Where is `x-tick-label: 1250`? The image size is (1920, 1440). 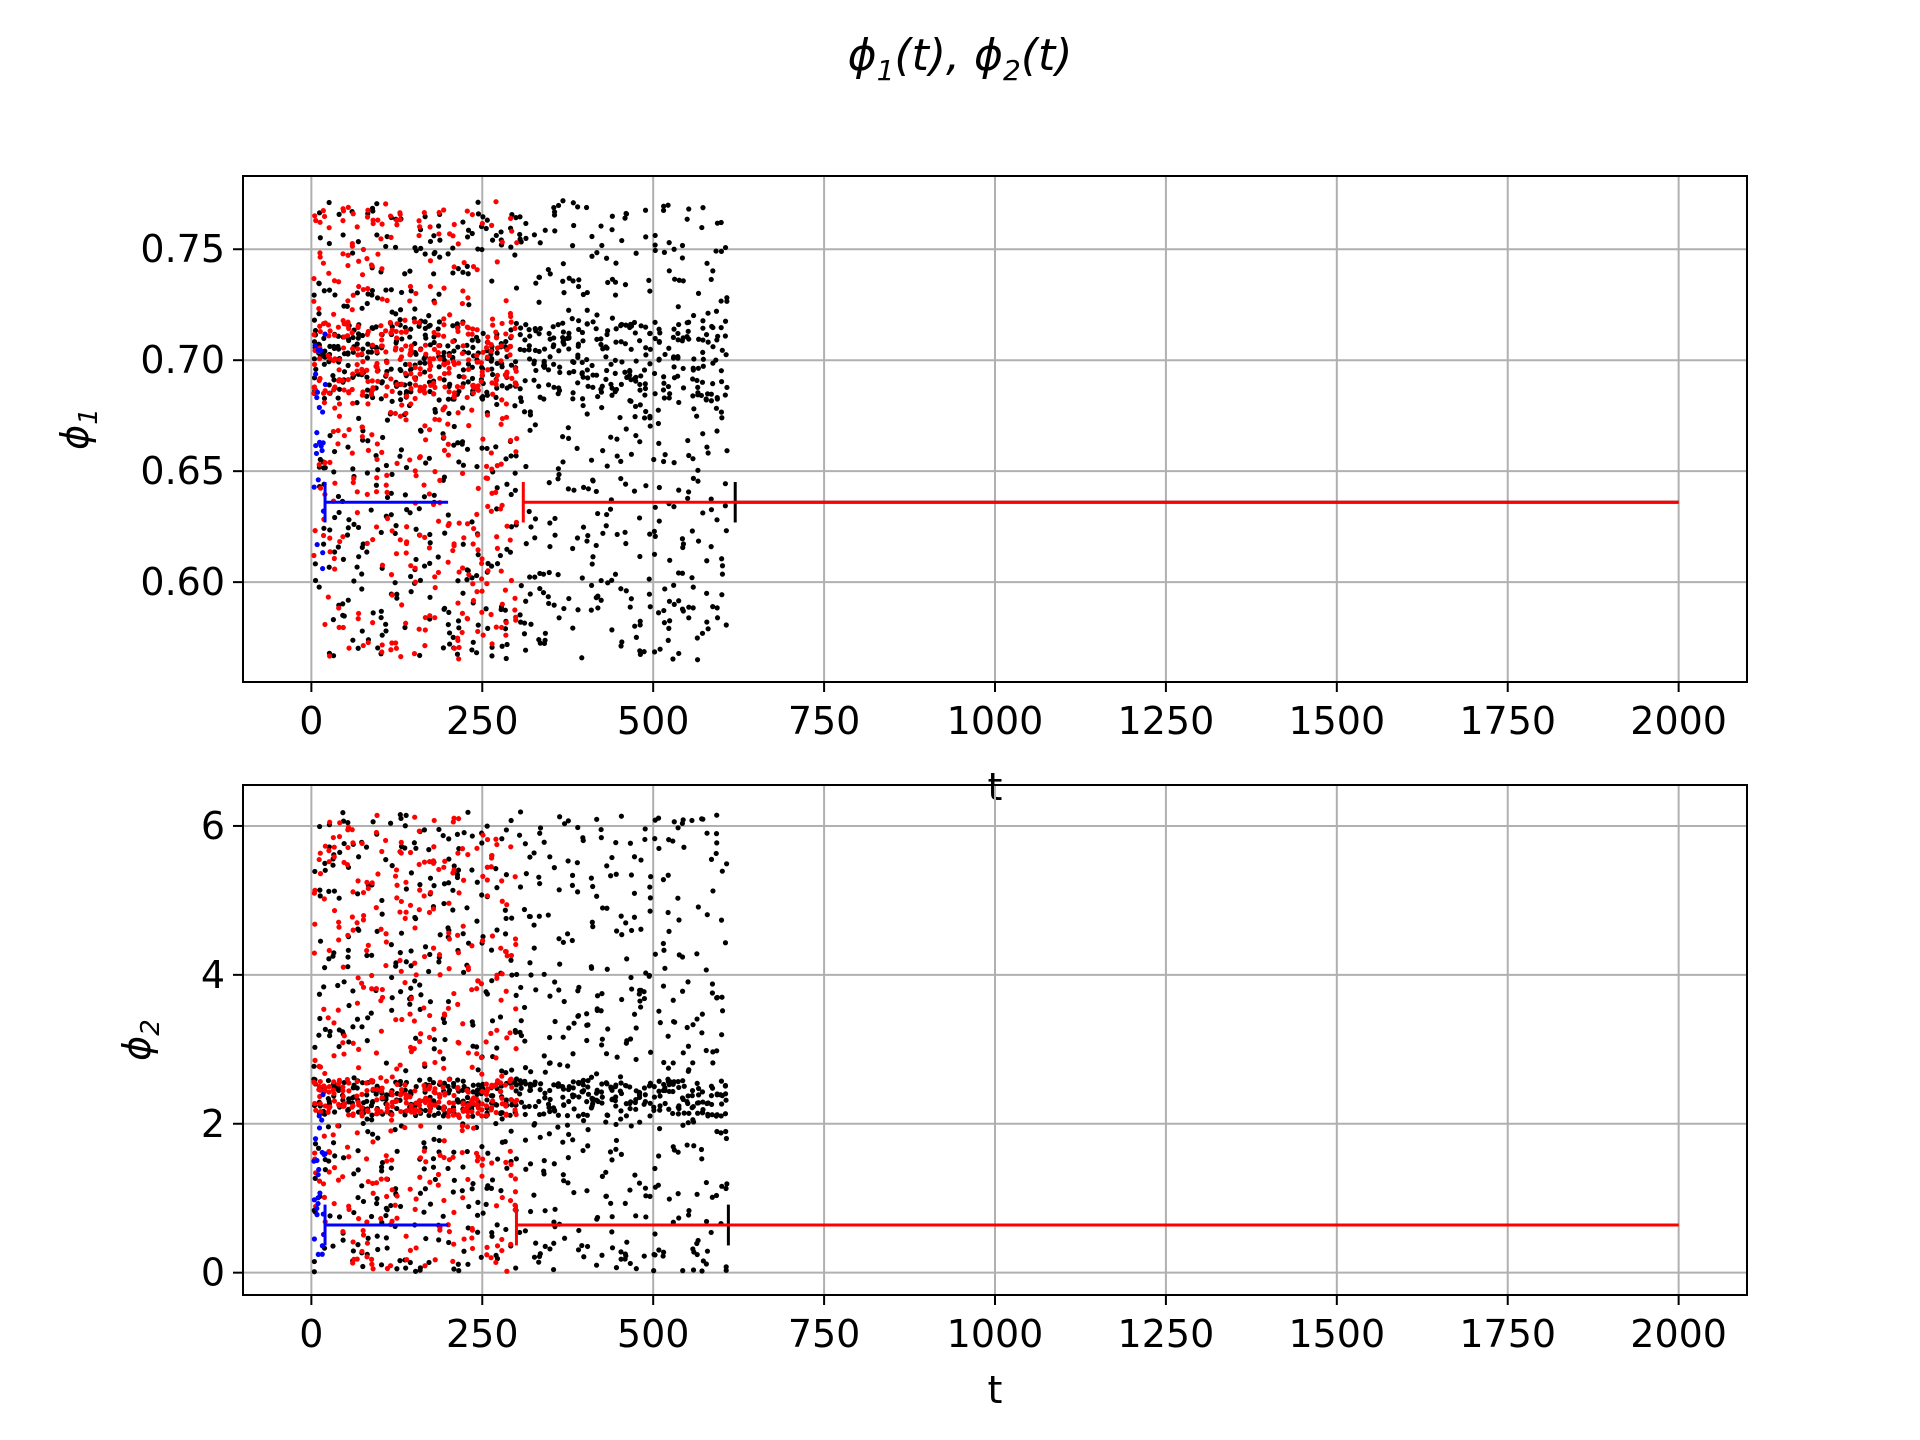
x-tick-label: 1250 is located at coordinates (1166, 721).